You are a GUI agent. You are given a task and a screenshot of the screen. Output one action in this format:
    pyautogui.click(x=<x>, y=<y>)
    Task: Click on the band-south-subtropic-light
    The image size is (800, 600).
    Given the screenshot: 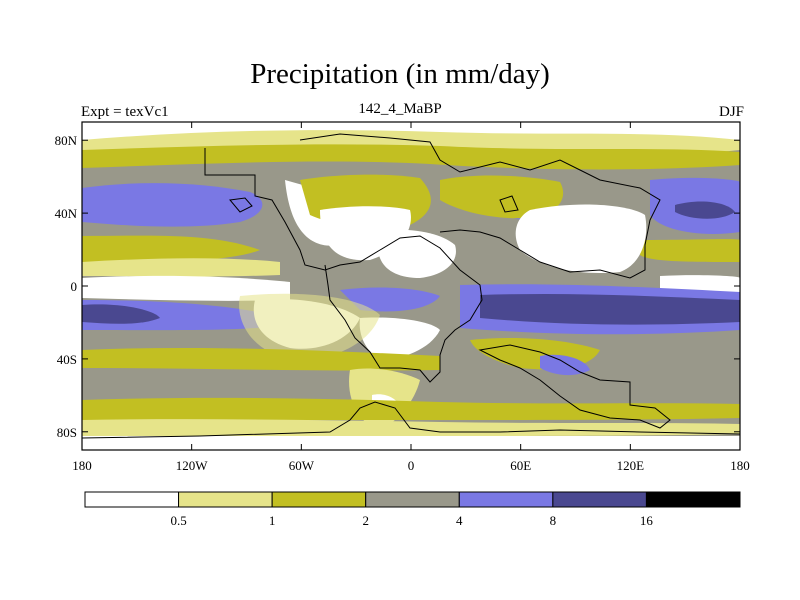 What is the action you would take?
    pyautogui.click(x=309, y=327)
    